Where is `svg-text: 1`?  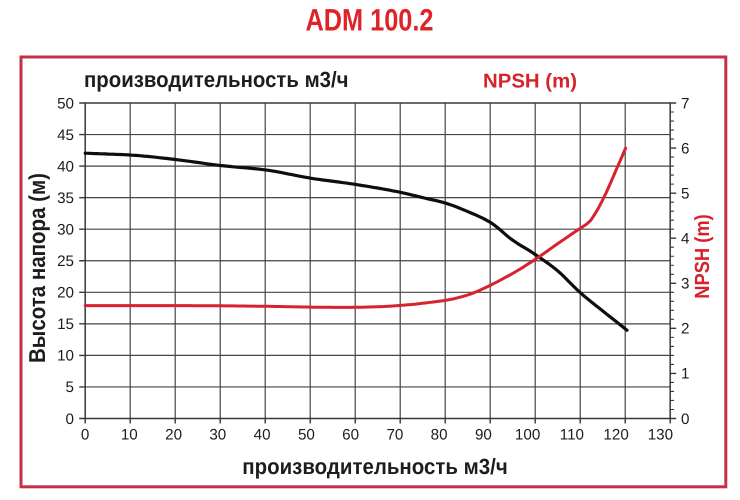
svg-text: 1 is located at coordinates (685, 374).